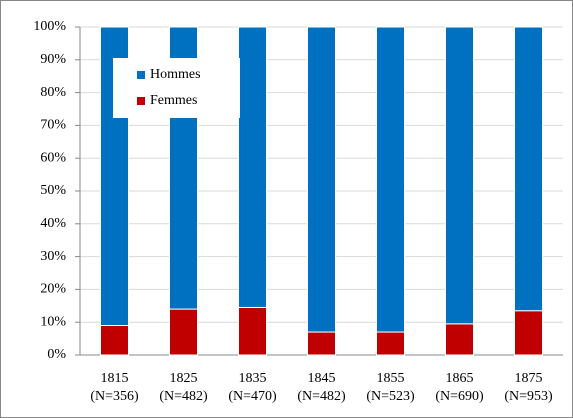 This screenshot has height=418, width=573. Describe the element at coordinates (53, 256) in the screenshot. I see `y-tick-label: 30%` at that location.